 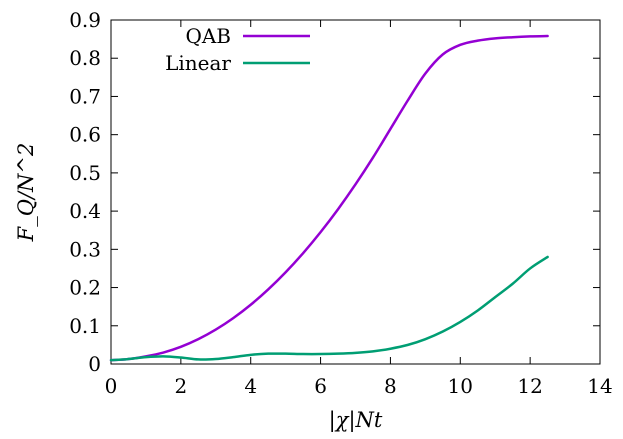 What do you see at coordinates (85, 20) in the screenshot?
I see `y-tick-label: 0.9` at bounding box center [85, 20].